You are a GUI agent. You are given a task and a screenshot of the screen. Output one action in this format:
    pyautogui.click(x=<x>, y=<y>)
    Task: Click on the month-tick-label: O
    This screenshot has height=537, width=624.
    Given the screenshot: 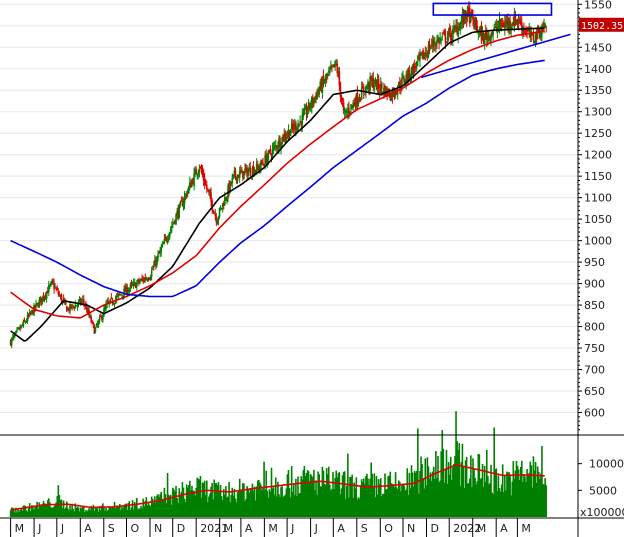 What is the action you would take?
    pyautogui.click(x=135, y=528)
    